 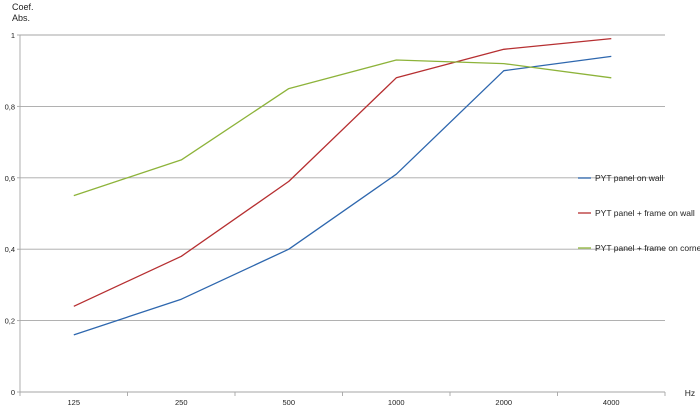 What do you see at coordinates (10, 249) in the screenshot?
I see `y-tick-label: 0,4` at bounding box center [10, 249].